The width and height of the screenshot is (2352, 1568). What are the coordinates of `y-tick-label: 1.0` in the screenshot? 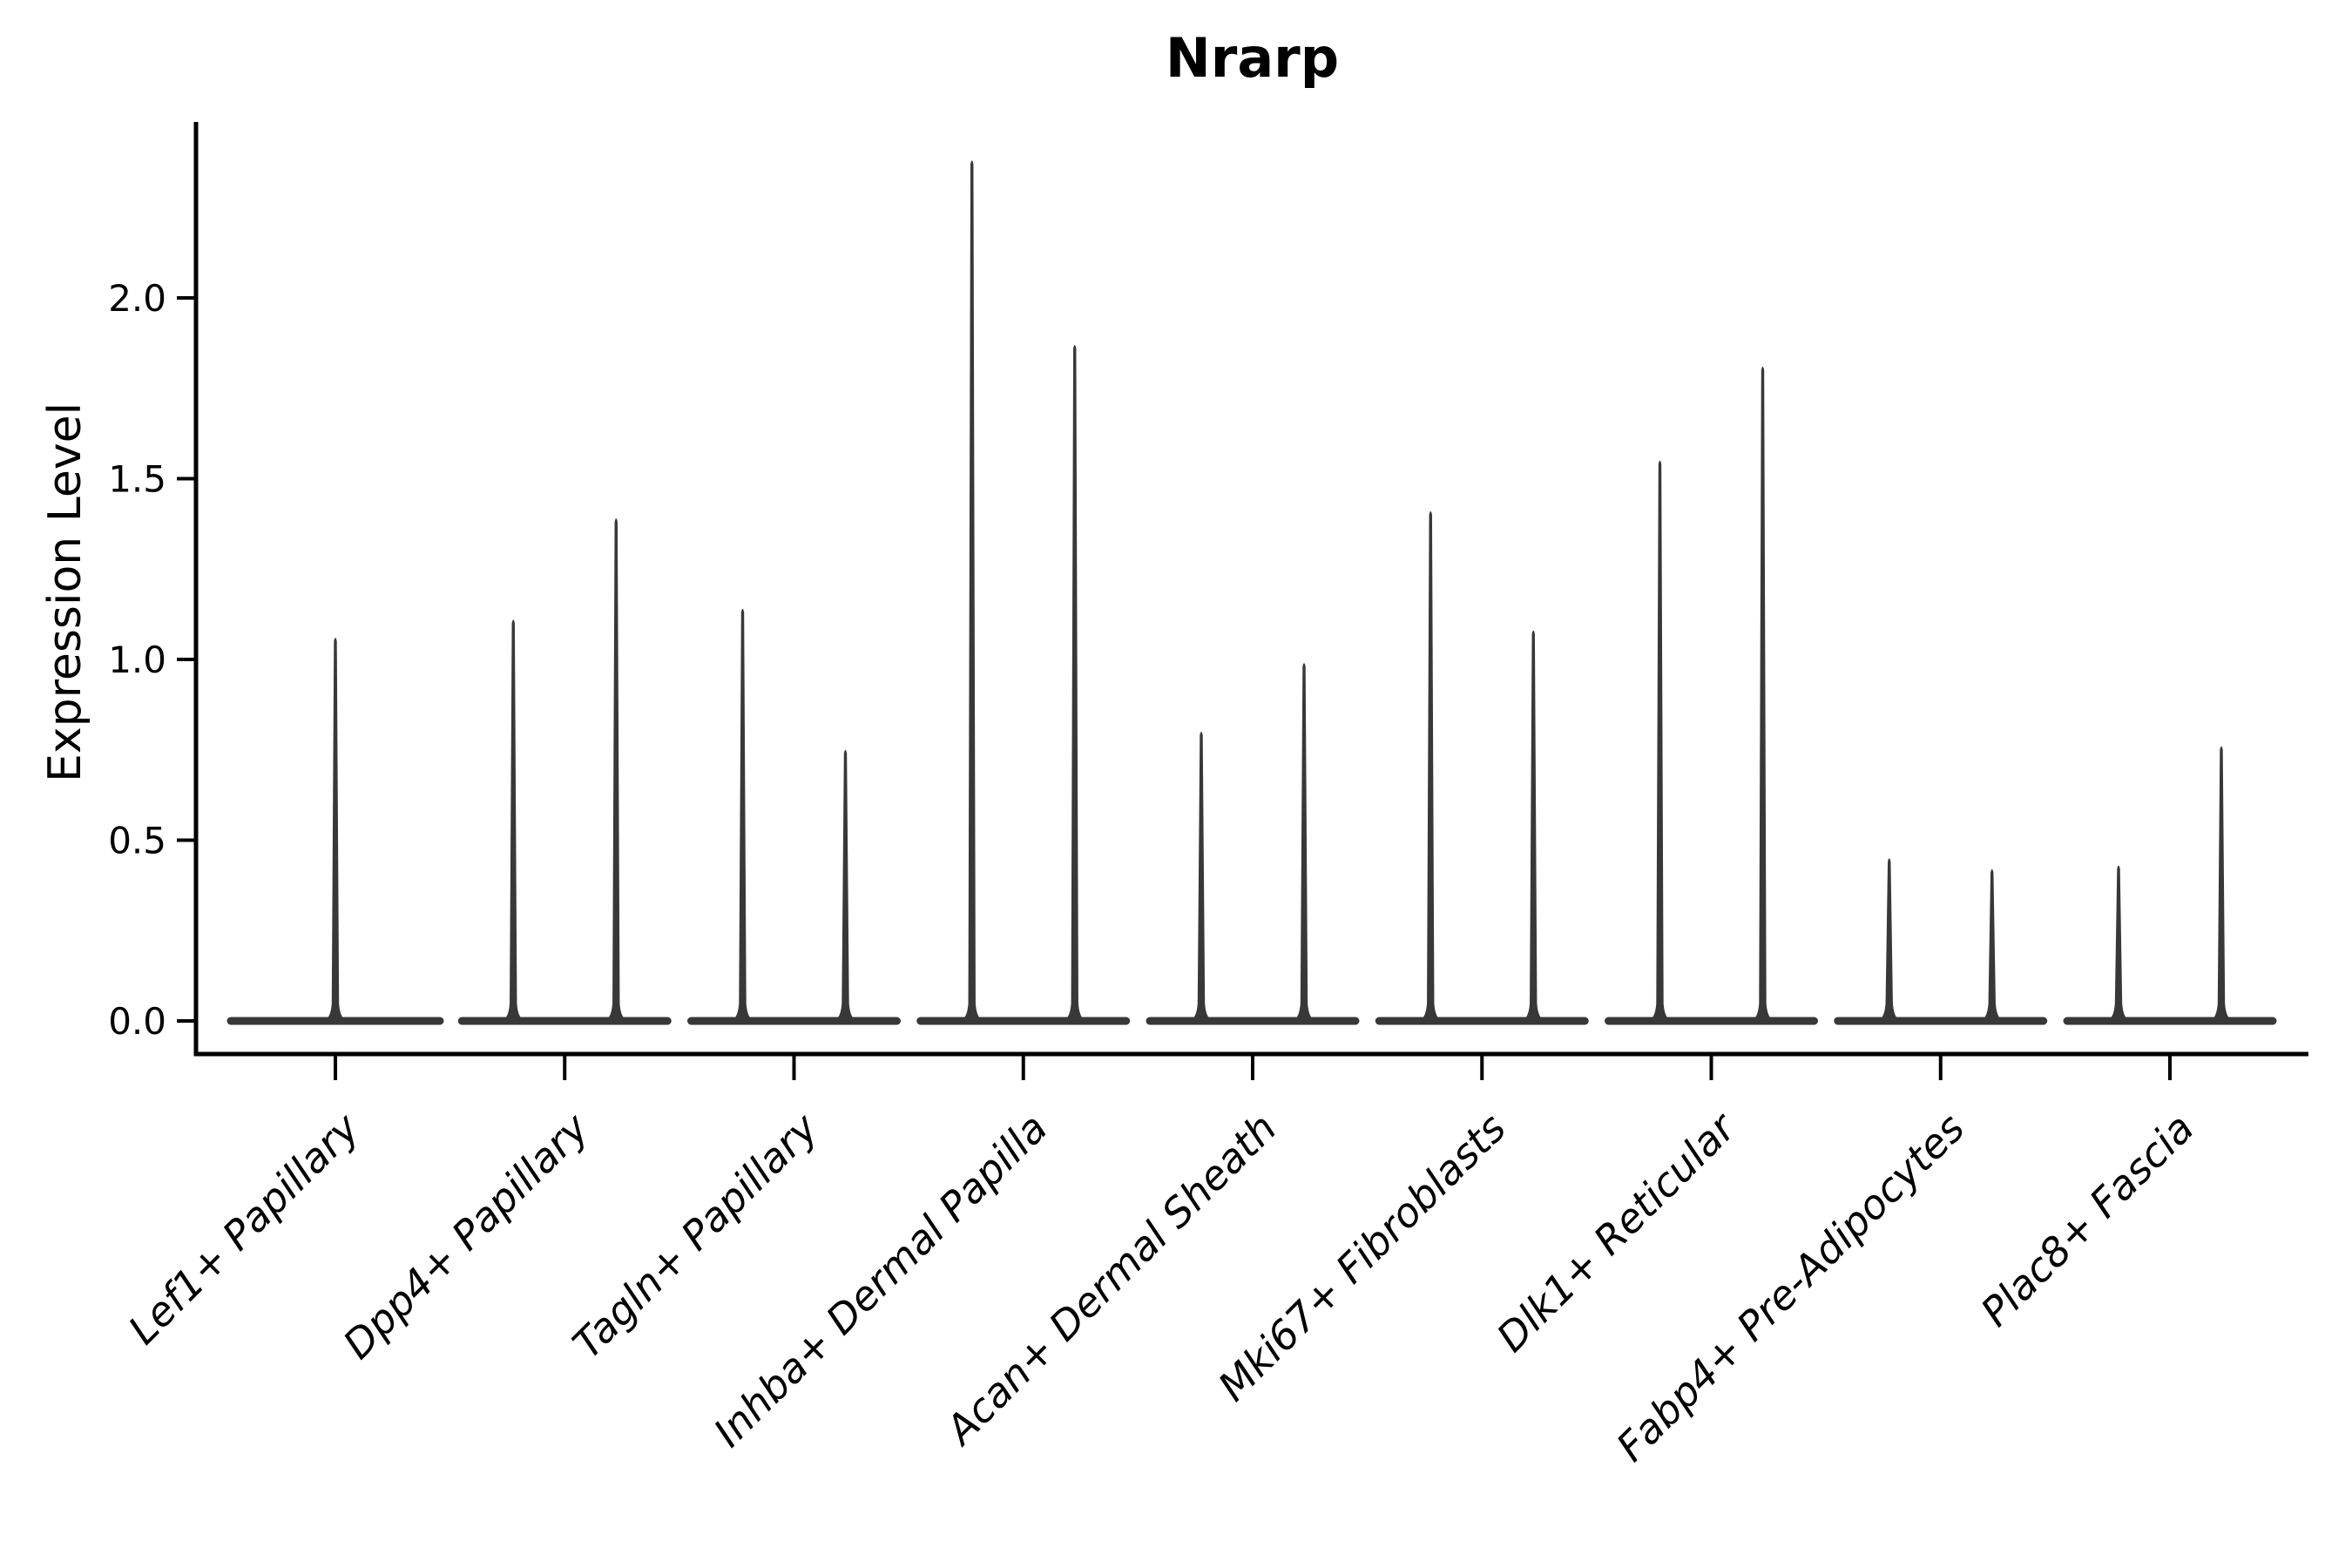 It's located at (137, 660).